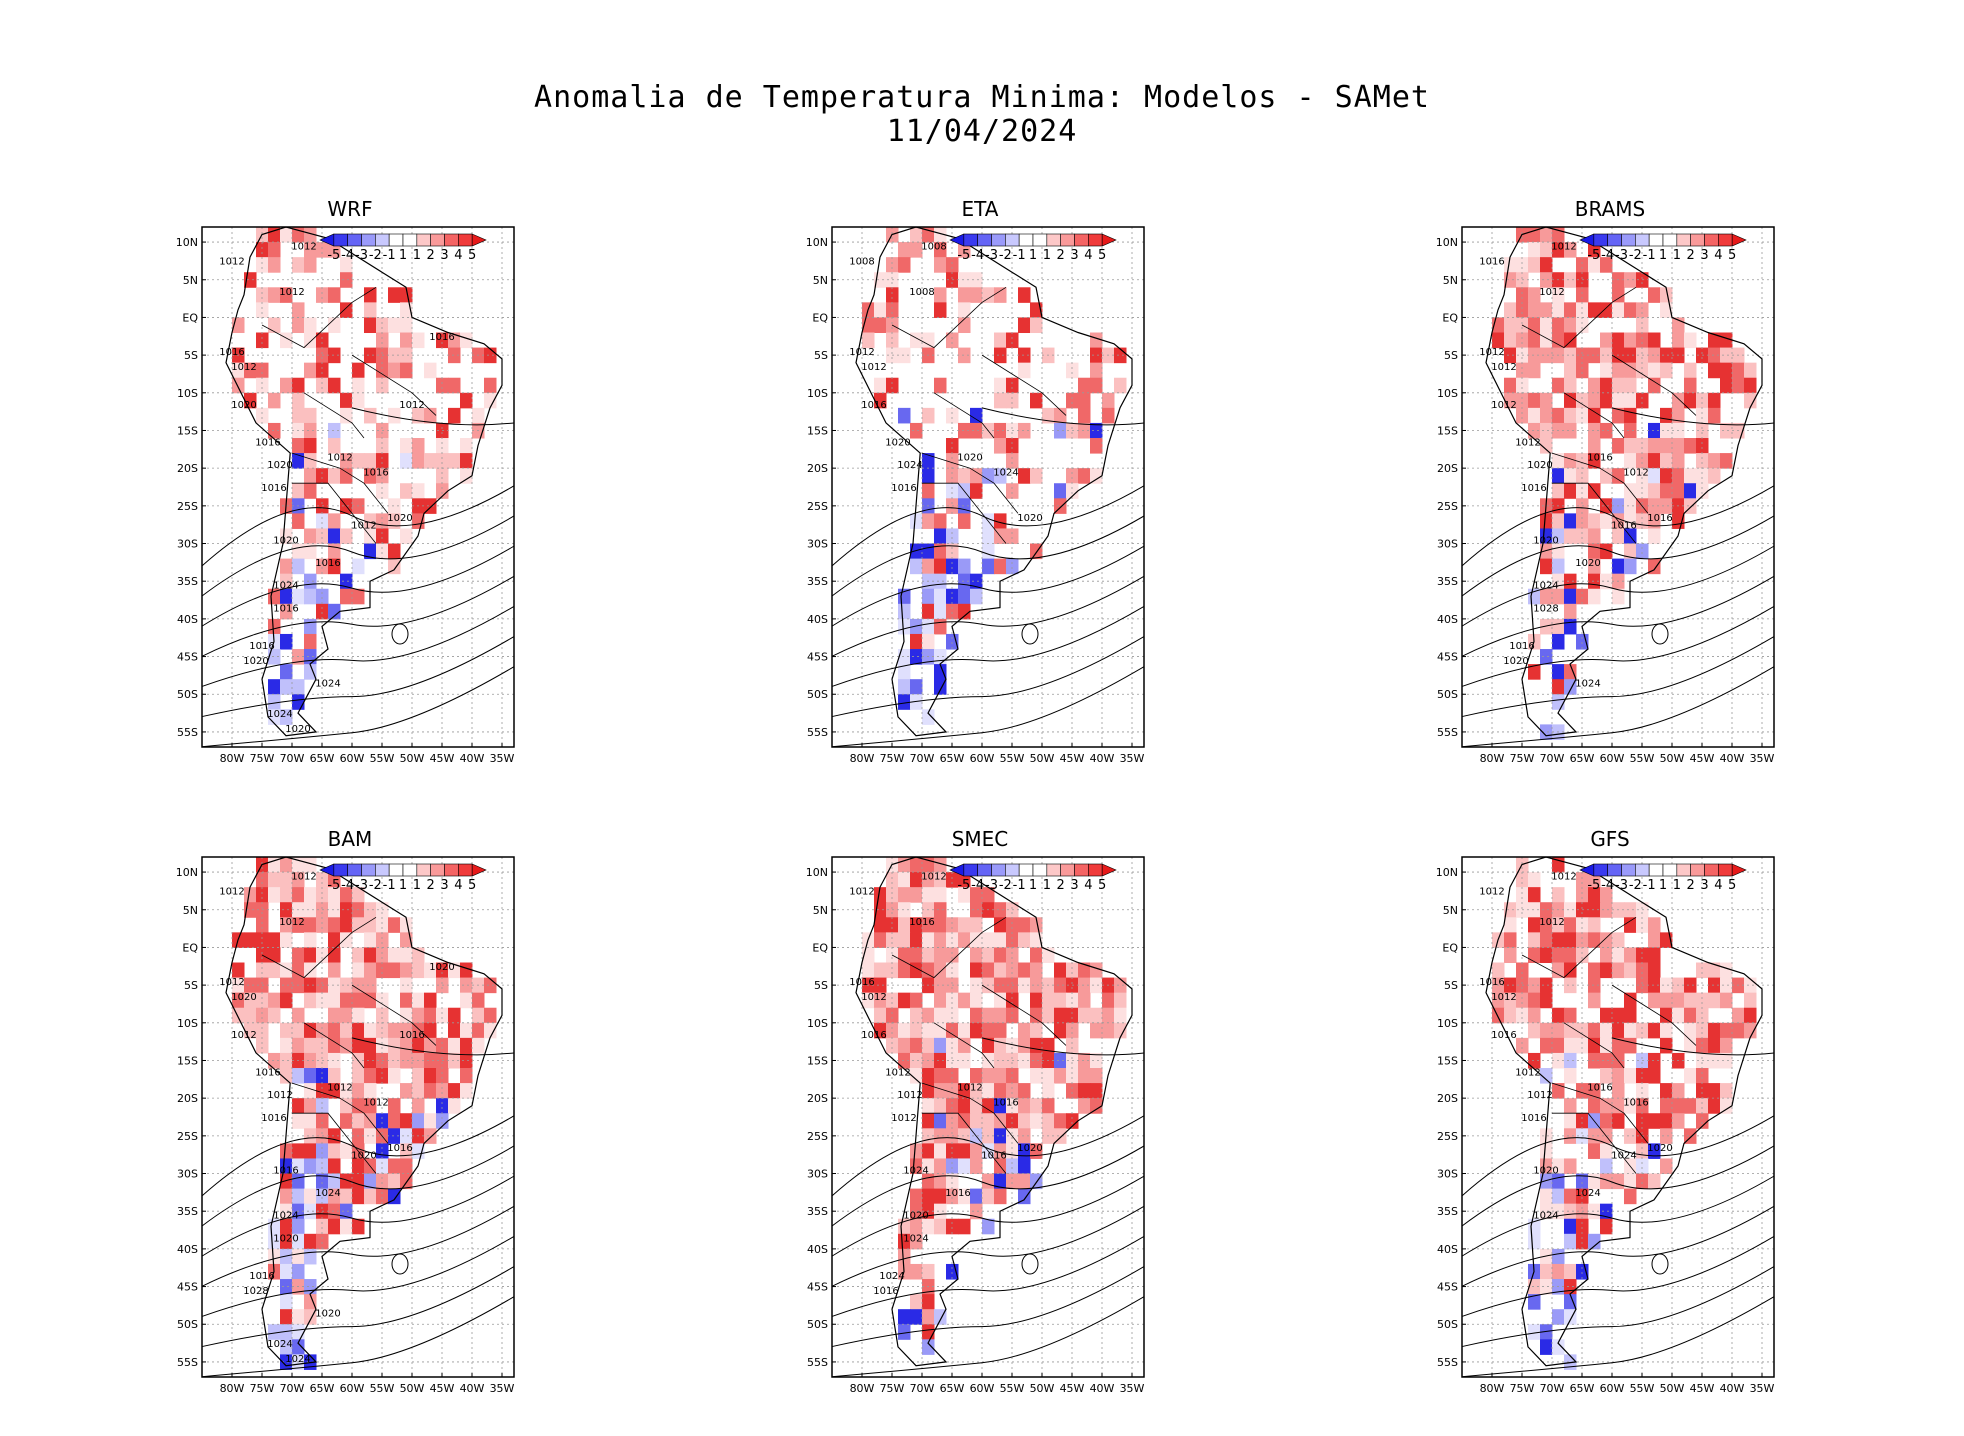  What do you see at coordinates (1545, 608) in the screenshot?
I see `isobar-label: 1028` at bounding box center [1545, 608].